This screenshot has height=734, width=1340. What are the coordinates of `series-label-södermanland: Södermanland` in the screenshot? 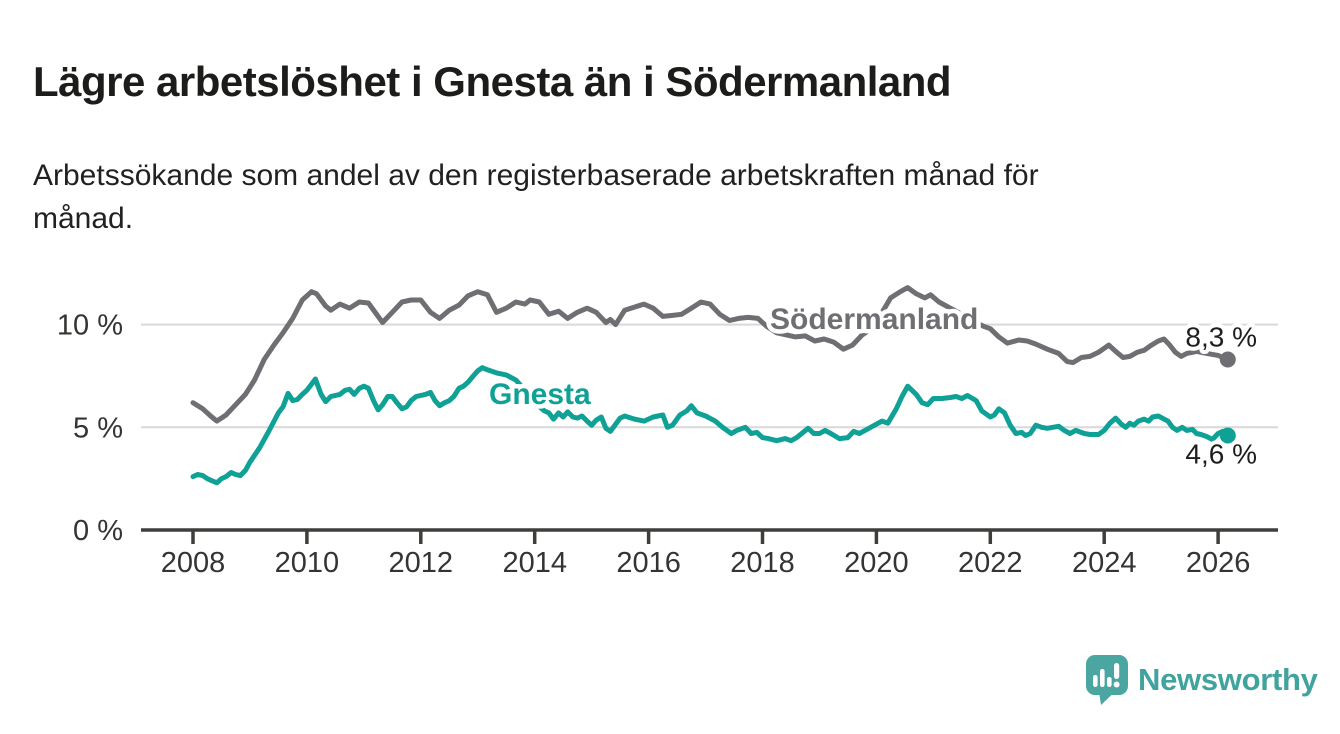 It's located at (874, 319).